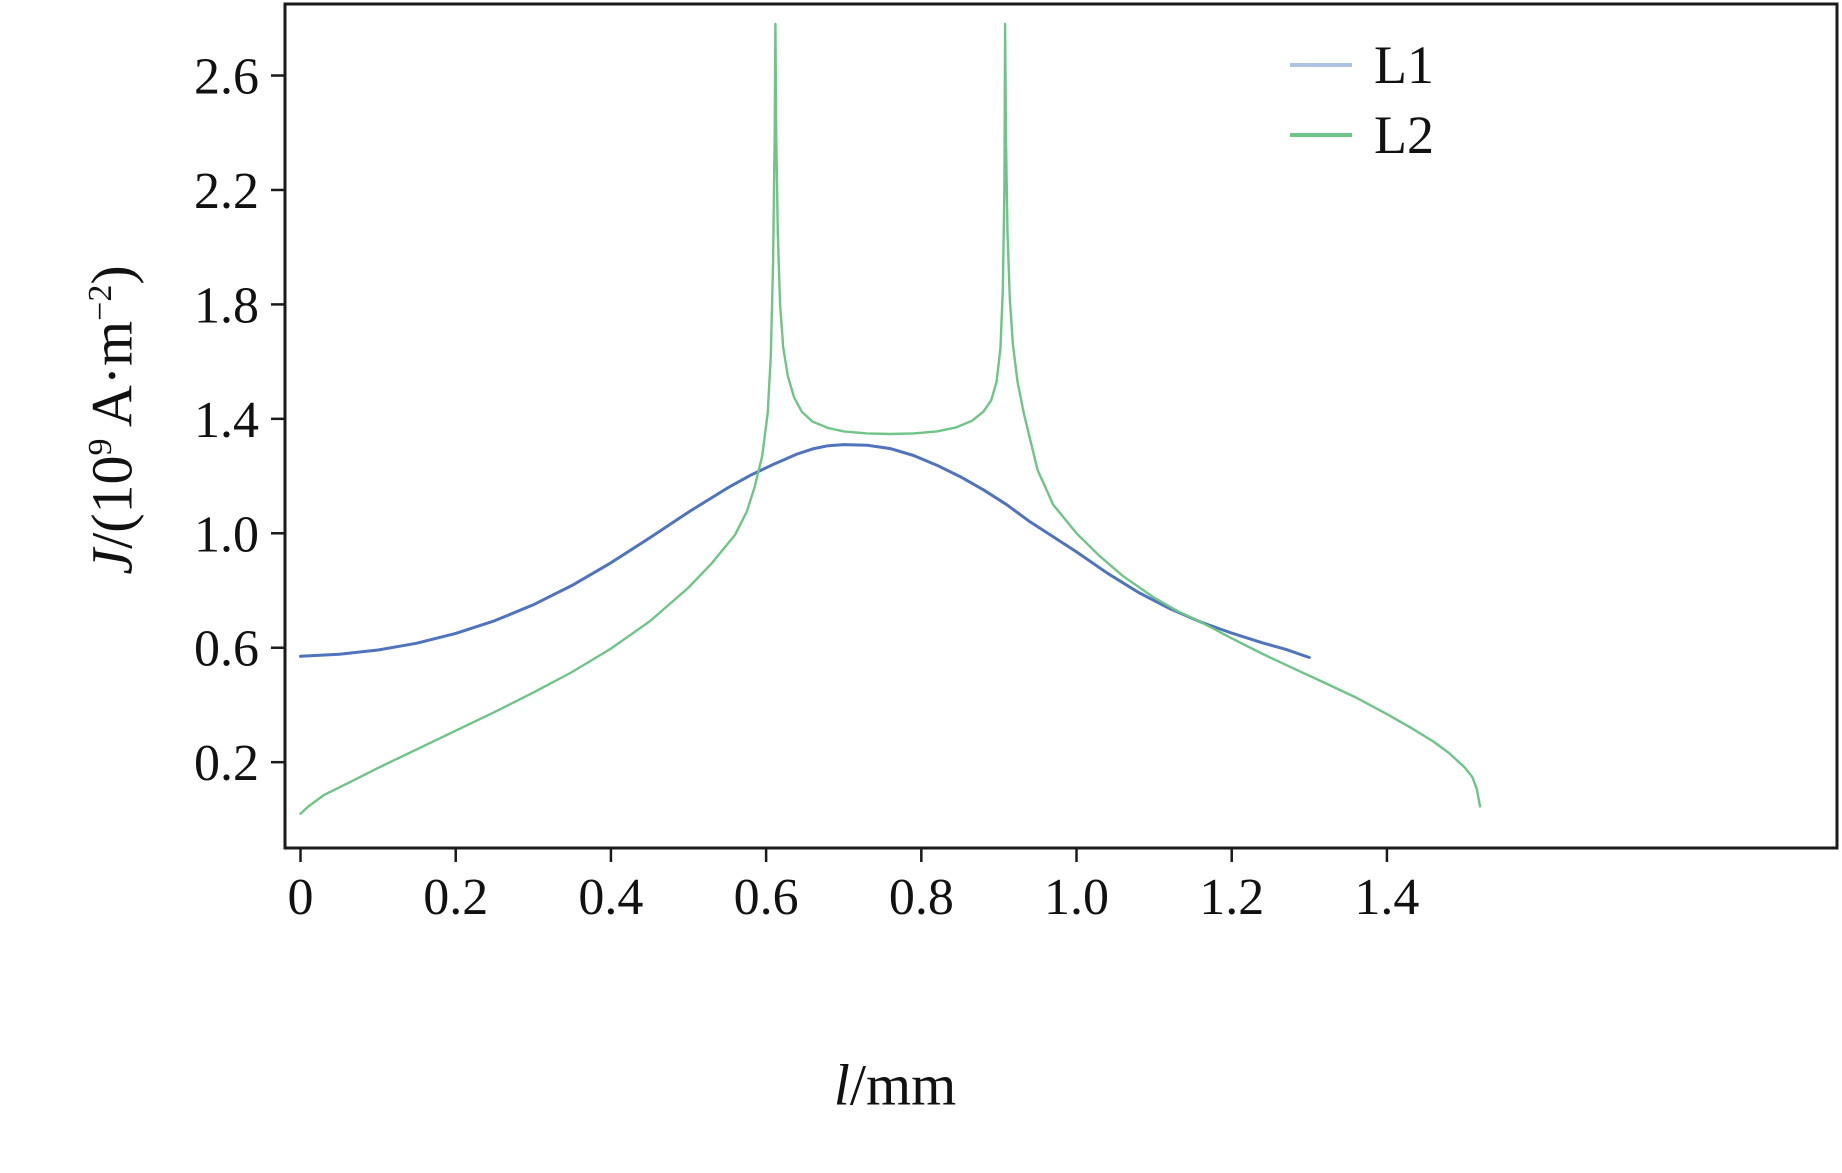  Describe the element at coordinates (112, 275) in the screenshot. I see `y-axis-unit-close: )` at that location.